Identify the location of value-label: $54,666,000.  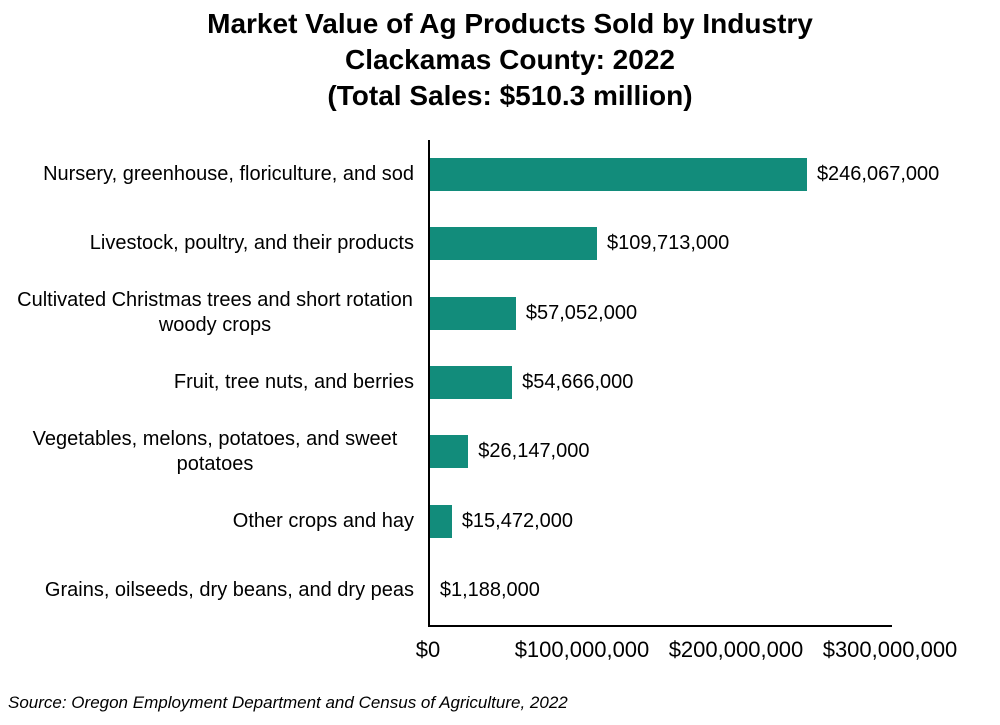
(578, 381).